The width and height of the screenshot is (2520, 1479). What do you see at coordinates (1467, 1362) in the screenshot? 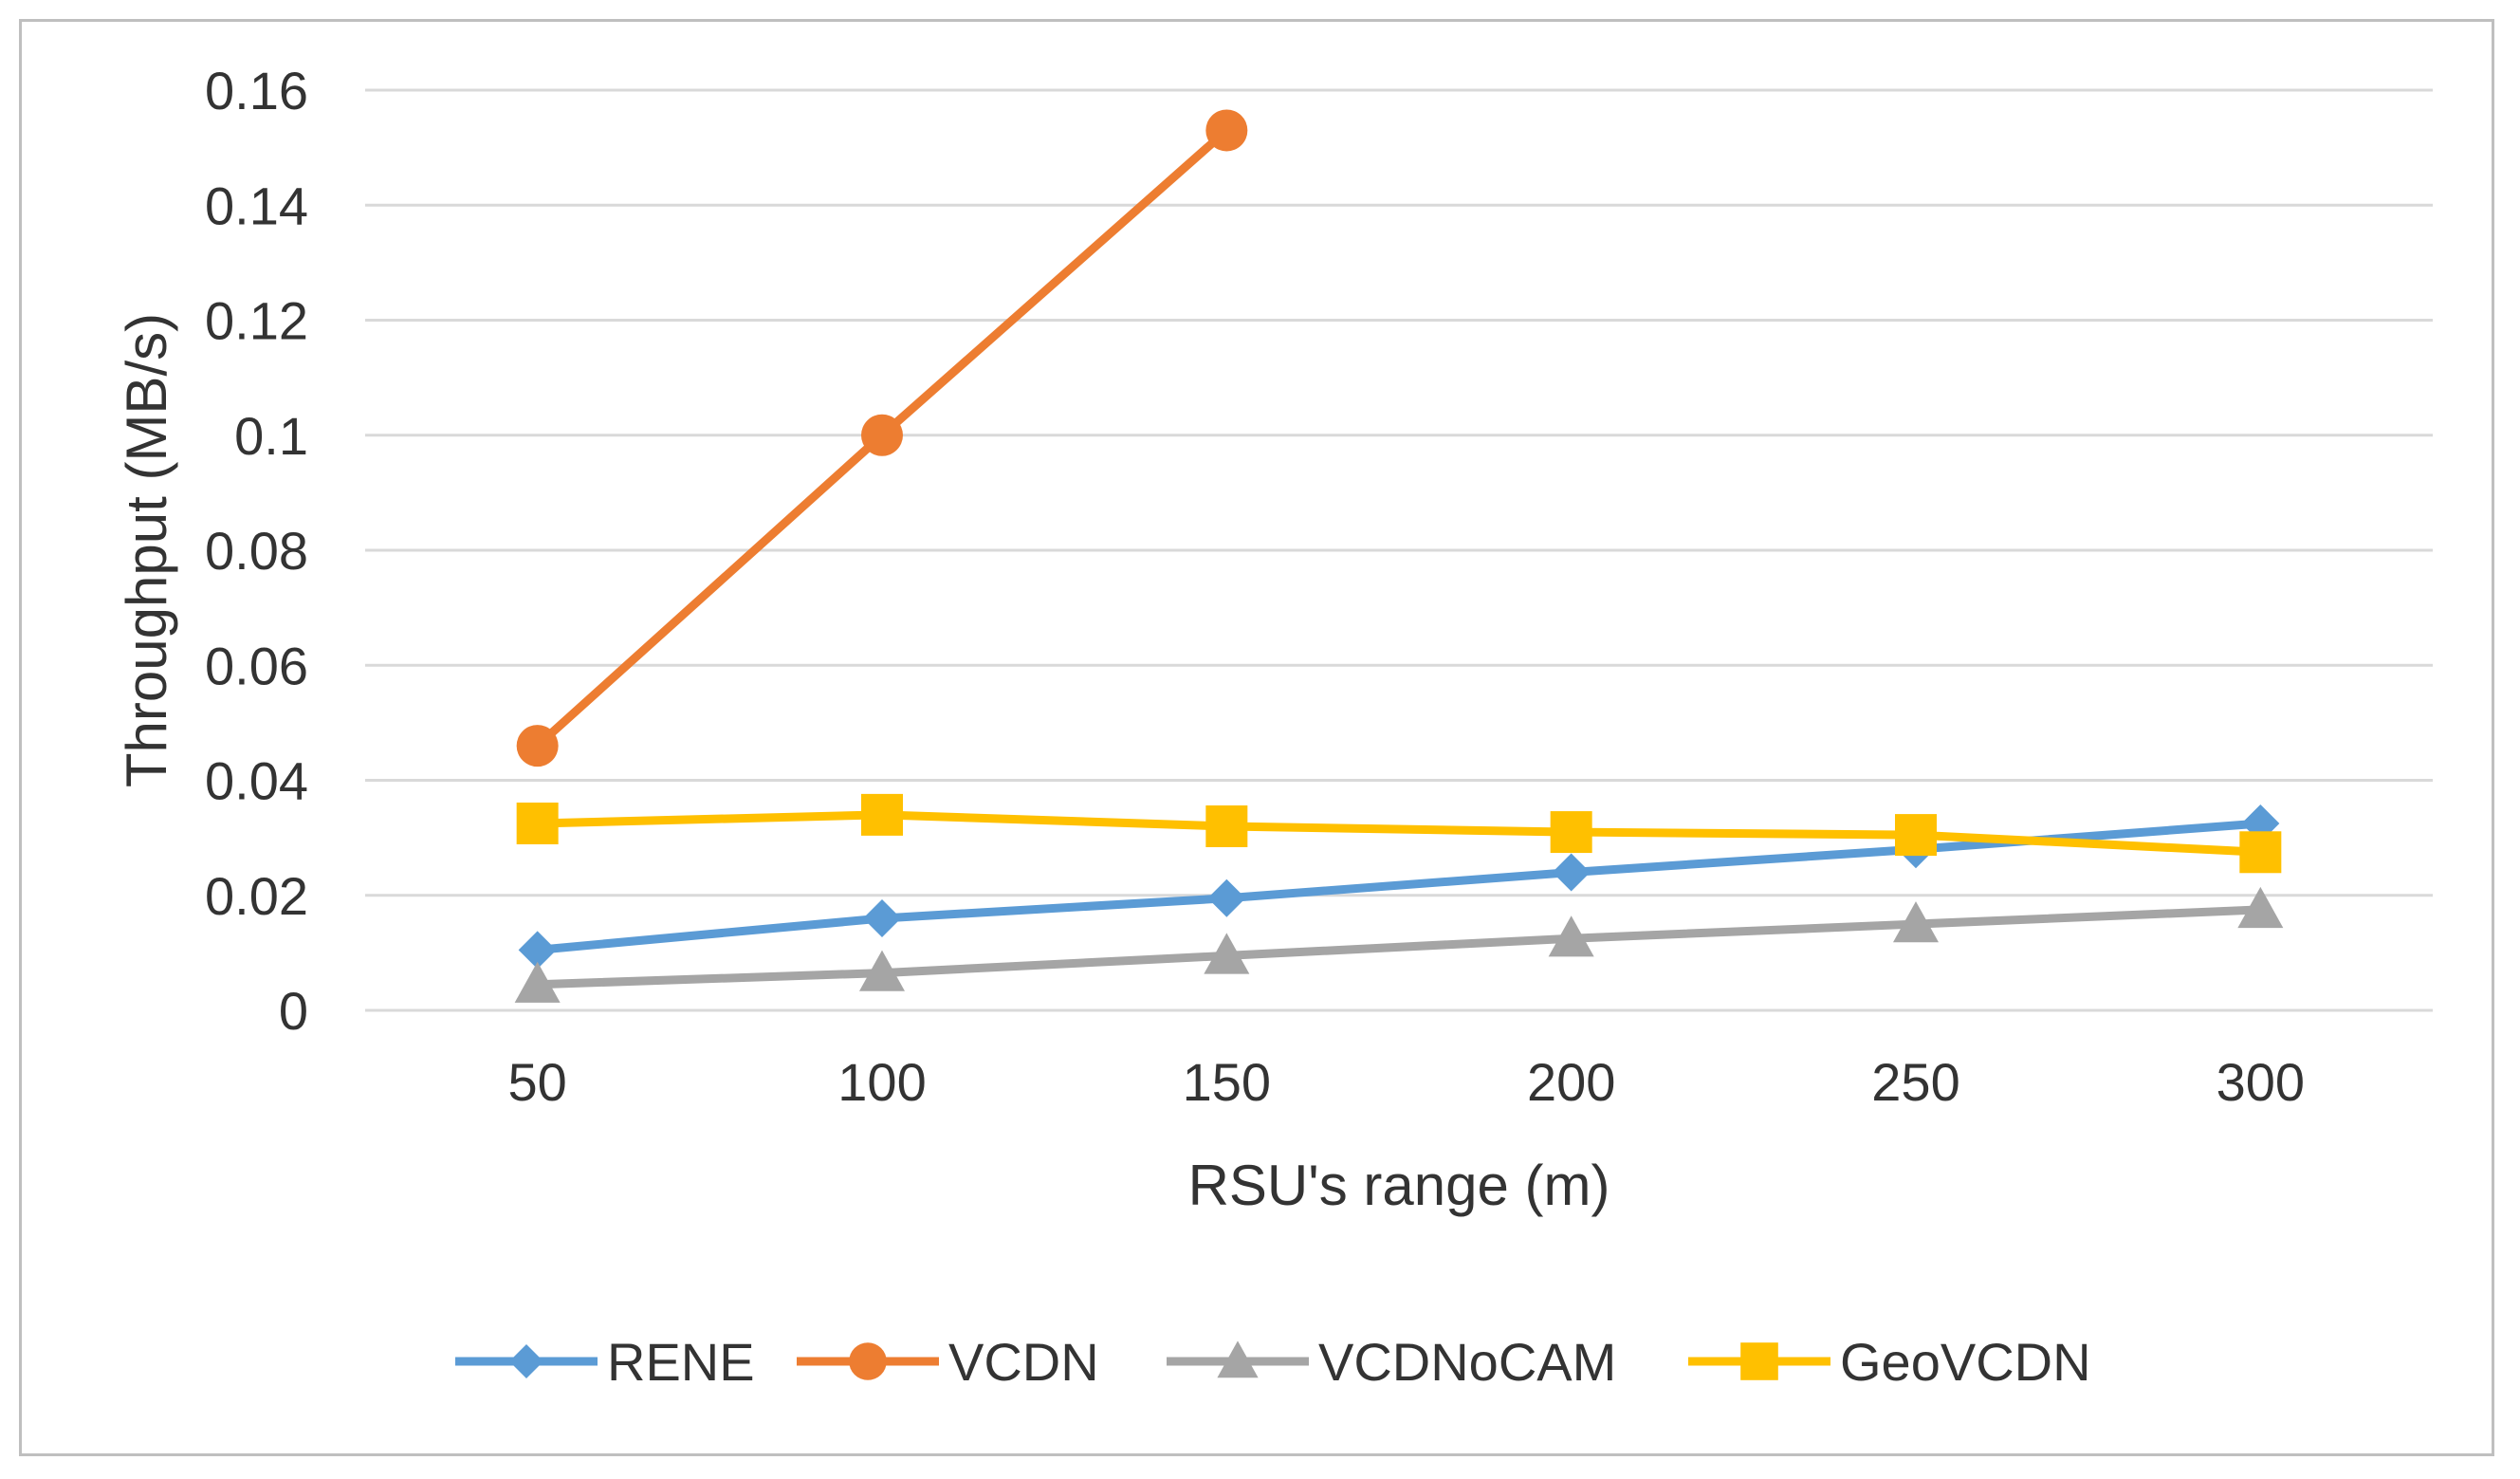
I see `legend-label-vcdnocam: VCDNoCAM` at bounding box center [1467, 1362].